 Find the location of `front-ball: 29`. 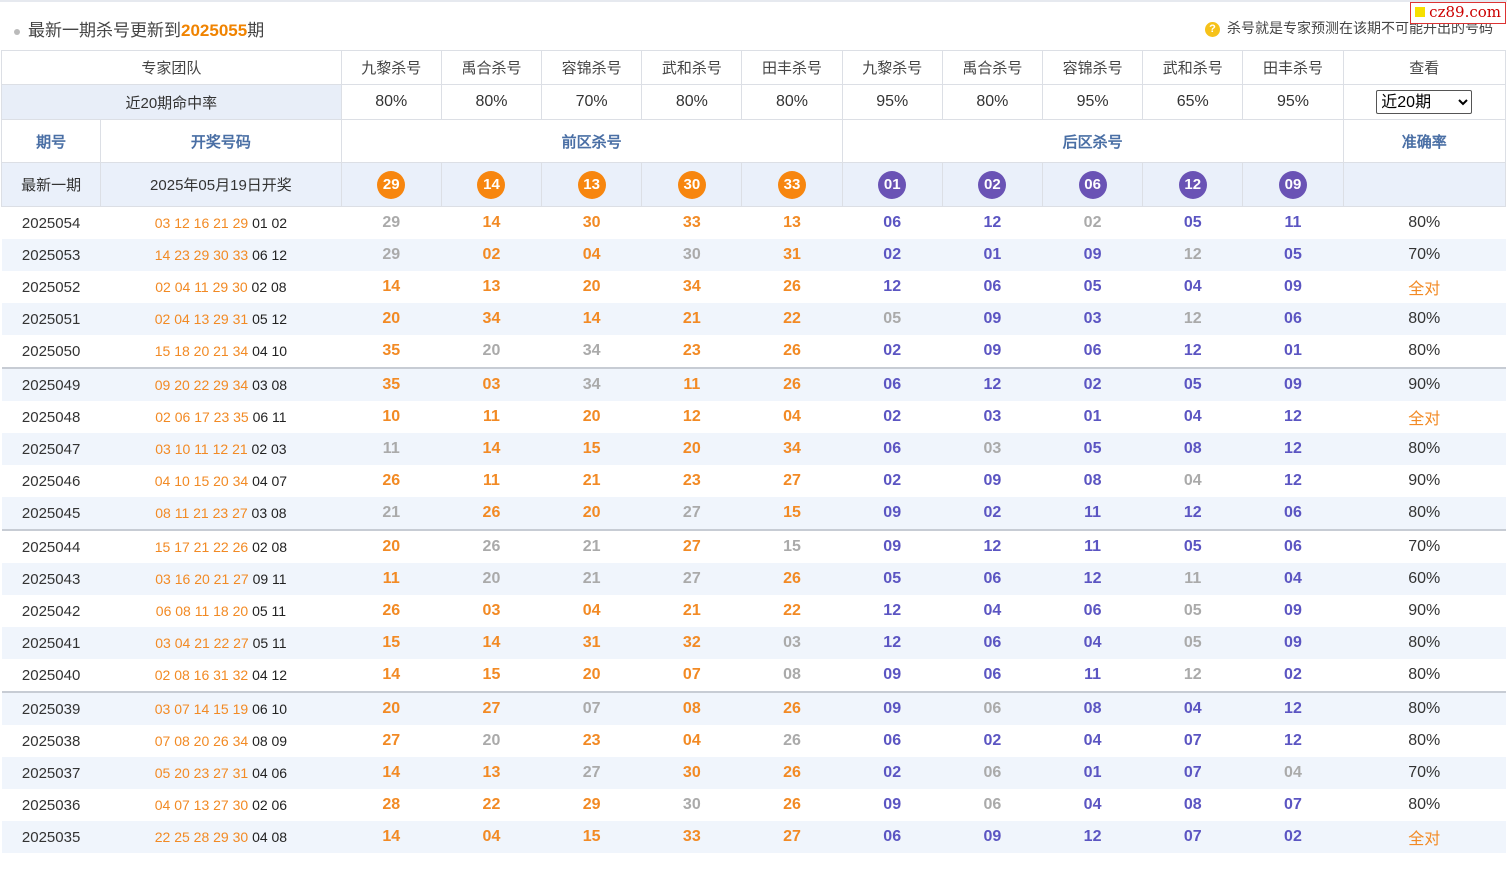

front-ball: 29 is located at coordinates (391, 184).